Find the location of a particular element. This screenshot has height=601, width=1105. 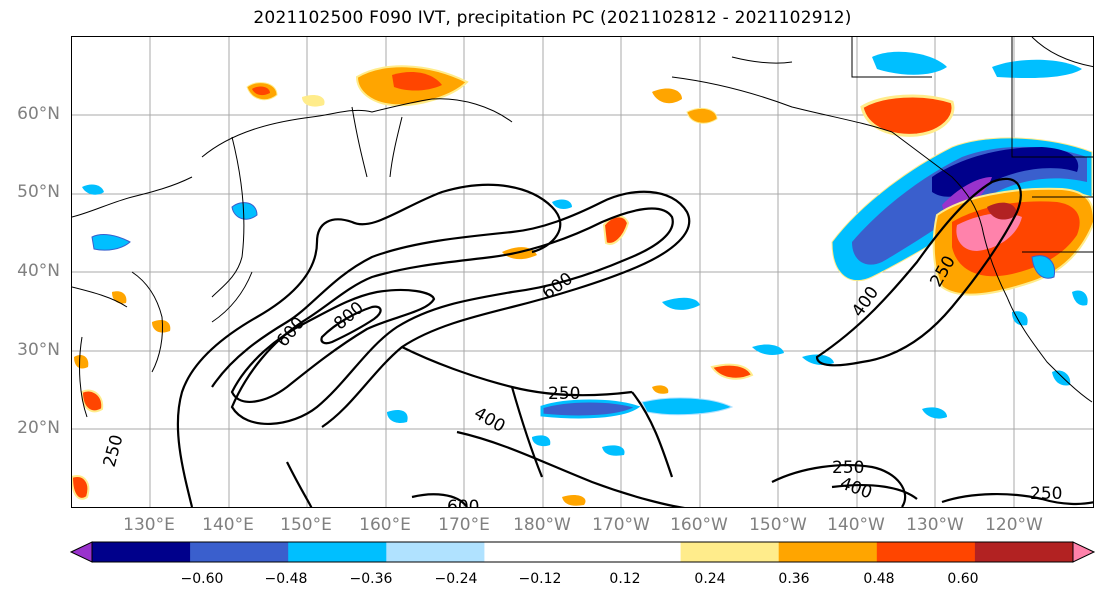

colorbar-tick-label: 0.60 is located at coordinates (963, 579).